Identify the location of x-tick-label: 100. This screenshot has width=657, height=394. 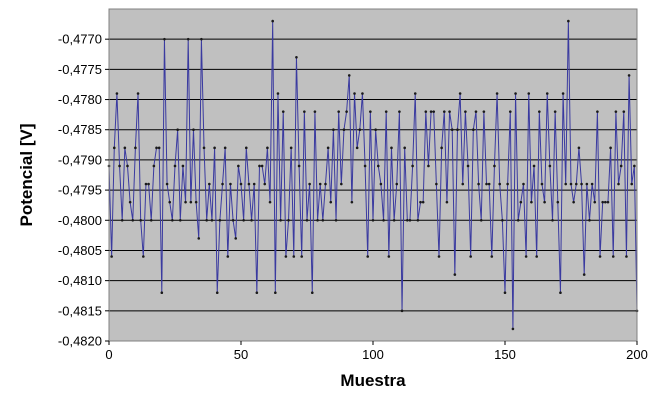
(373, 354).